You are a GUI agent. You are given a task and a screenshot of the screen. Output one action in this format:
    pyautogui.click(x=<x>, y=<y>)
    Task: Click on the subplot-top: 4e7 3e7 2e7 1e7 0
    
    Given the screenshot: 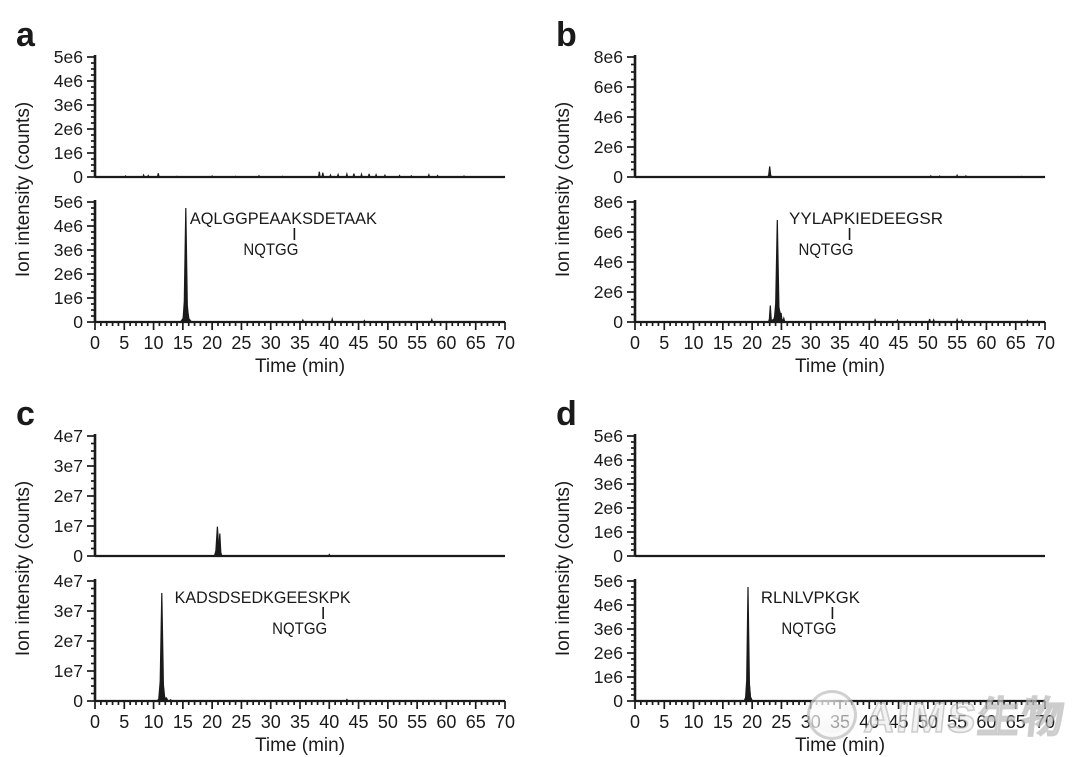 What is the action you would take?
    pyautogui.click(x=279, y=496)
    